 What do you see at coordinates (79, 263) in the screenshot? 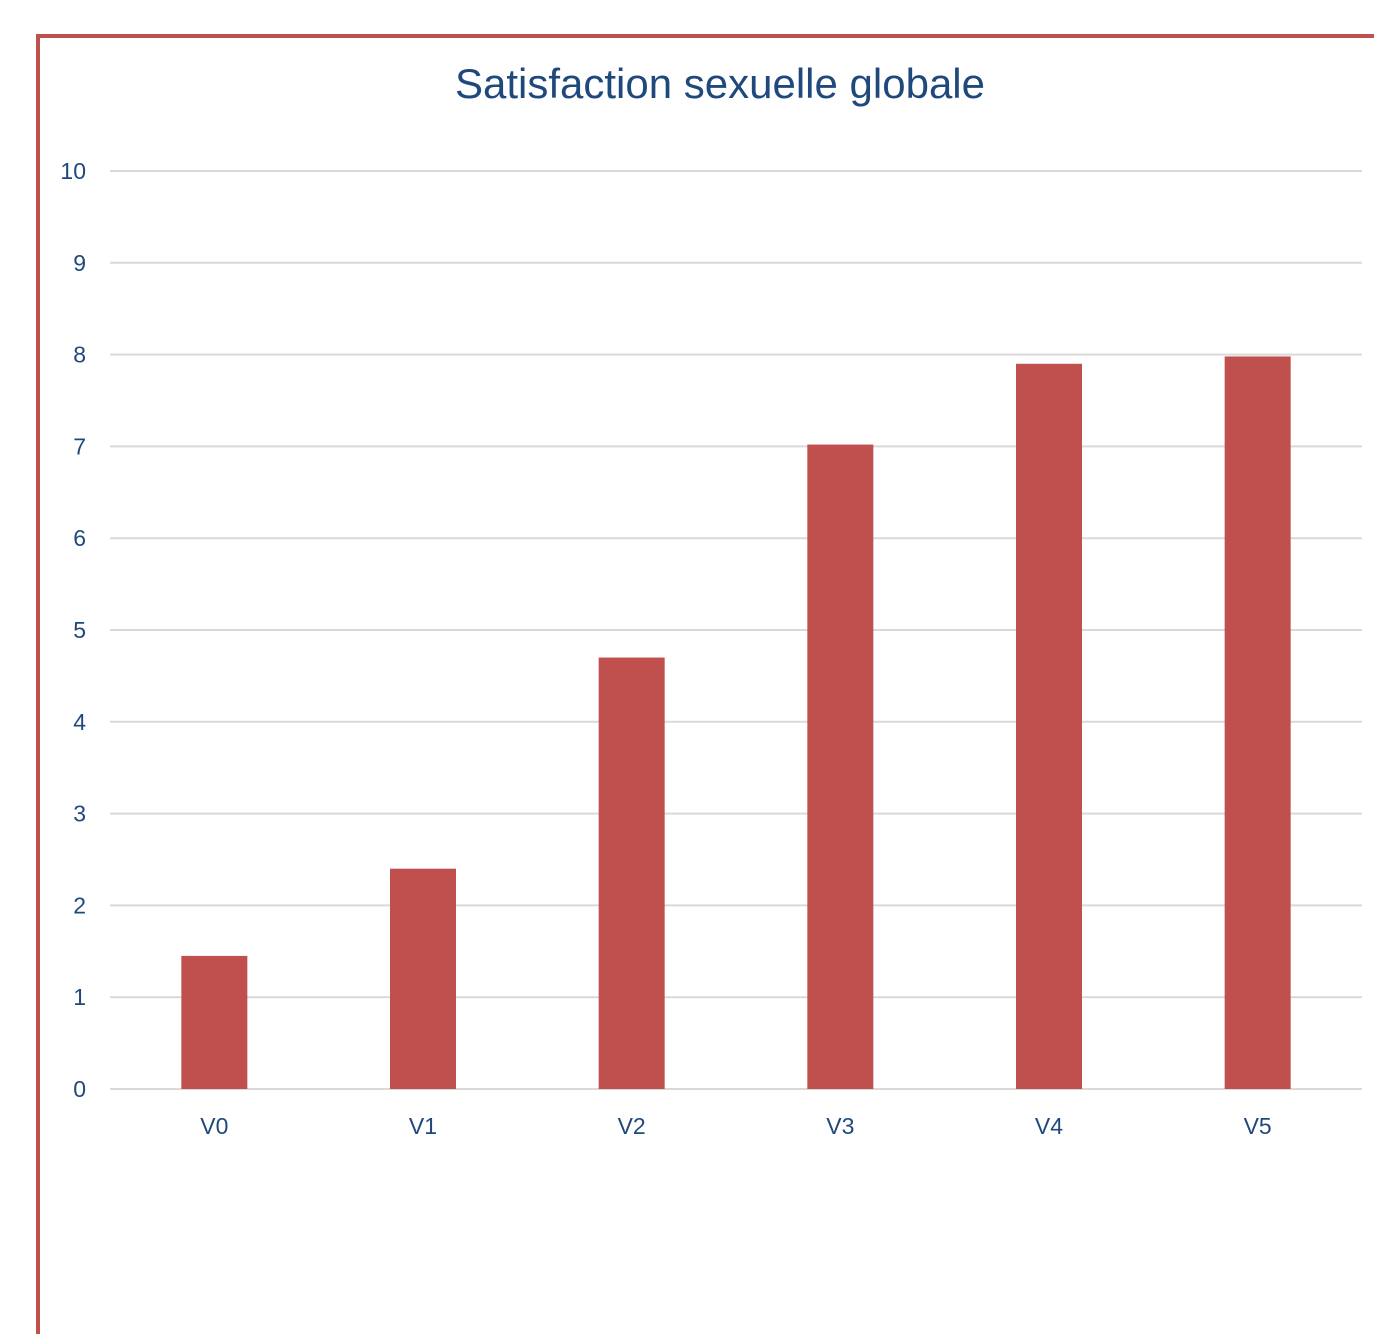
I see `y-tick-label: 9` at bounding box center [79, 263].